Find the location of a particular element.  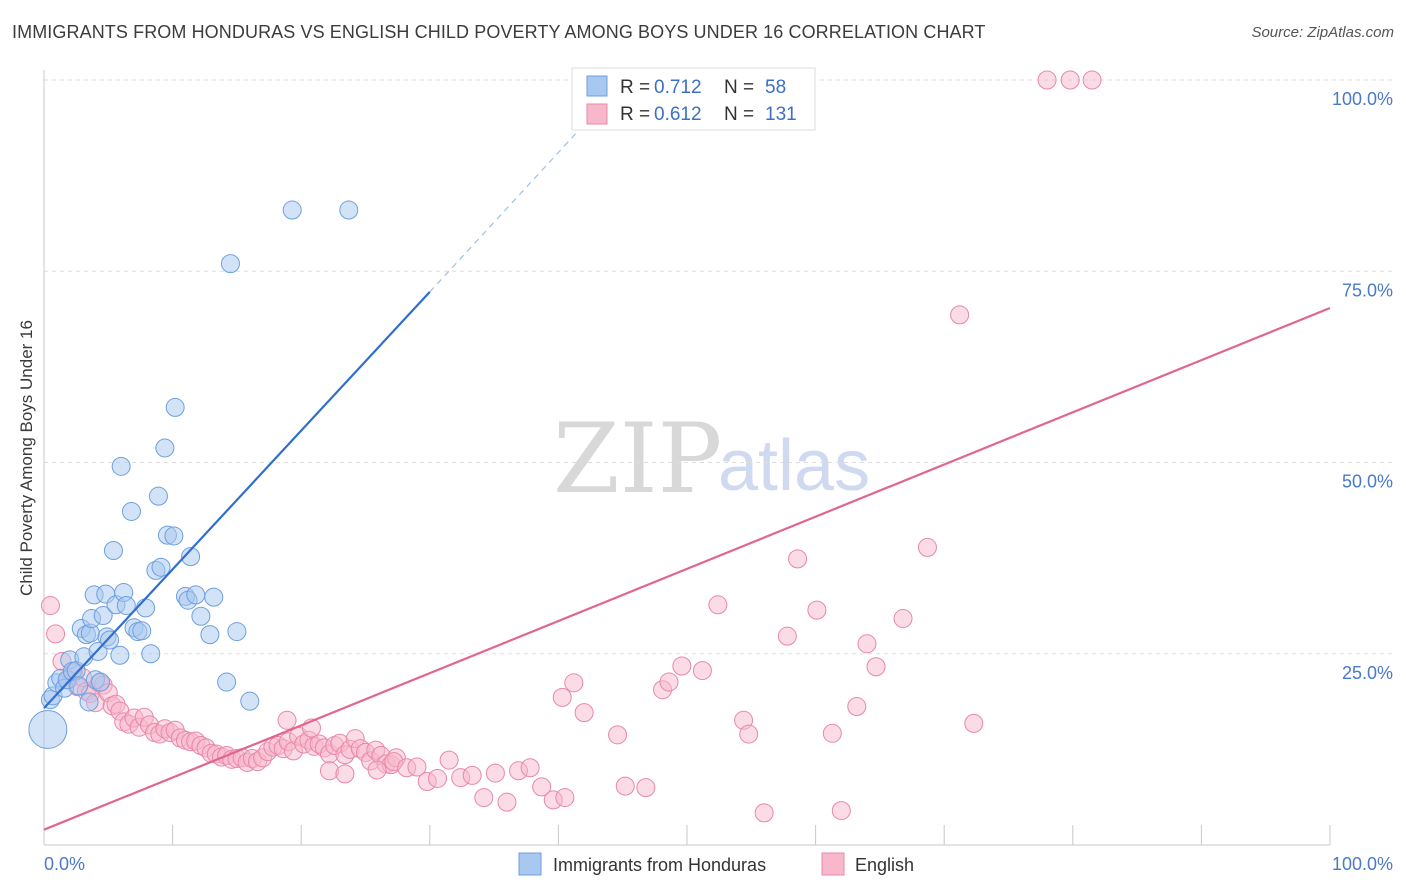

stats-swatch-pink is located at coordinates (597, 114).